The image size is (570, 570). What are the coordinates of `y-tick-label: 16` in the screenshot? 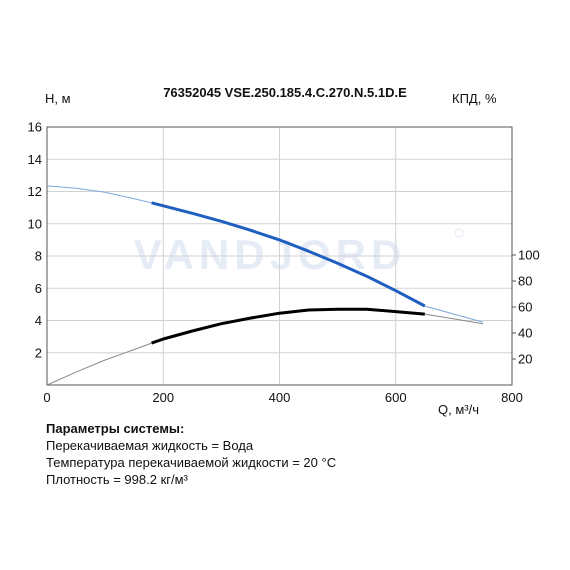 It's located at (35, 127).